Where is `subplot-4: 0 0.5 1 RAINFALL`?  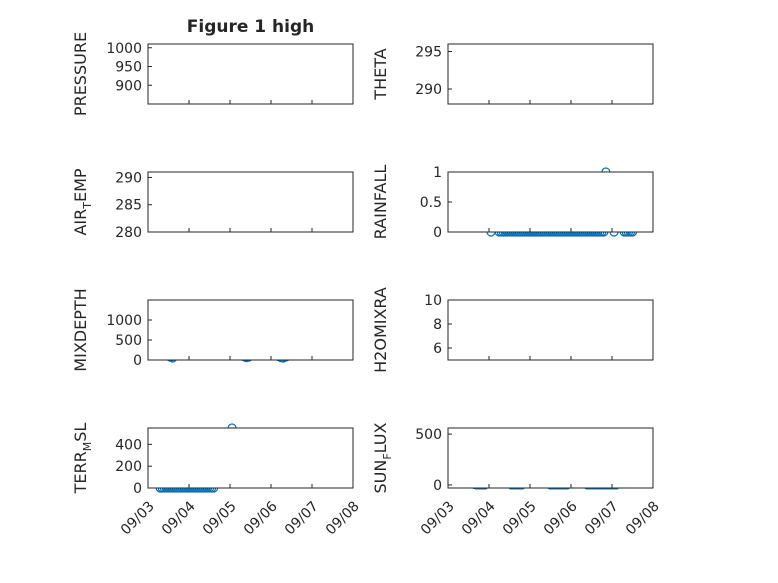 subplot-4: 0 0.5 1 RAINFALL is located at coordinates (512, 203).